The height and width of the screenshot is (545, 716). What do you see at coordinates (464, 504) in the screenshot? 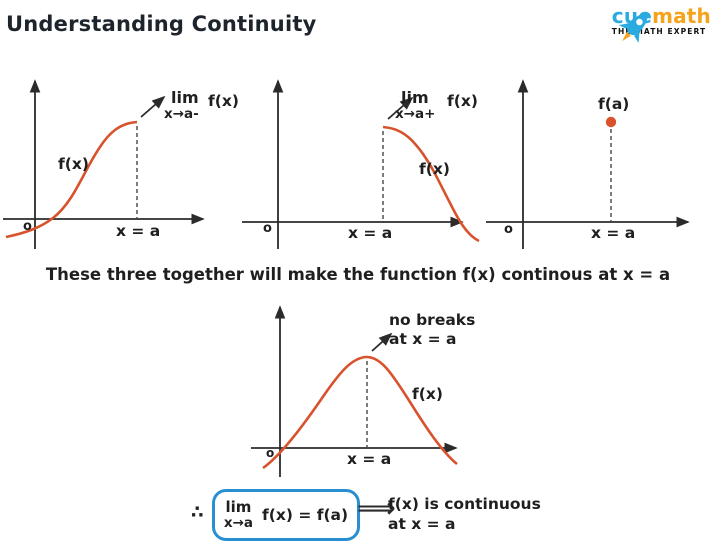
I see `conclusion-result-line1: f(x) is continuous` at bounding box center [464, 504].